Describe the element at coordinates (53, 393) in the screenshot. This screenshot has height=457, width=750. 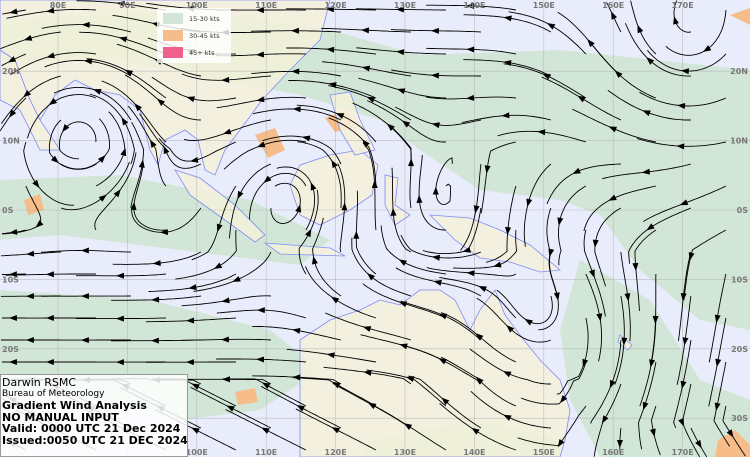
I see `agency-name: Bureau of Meteorology` at that location.